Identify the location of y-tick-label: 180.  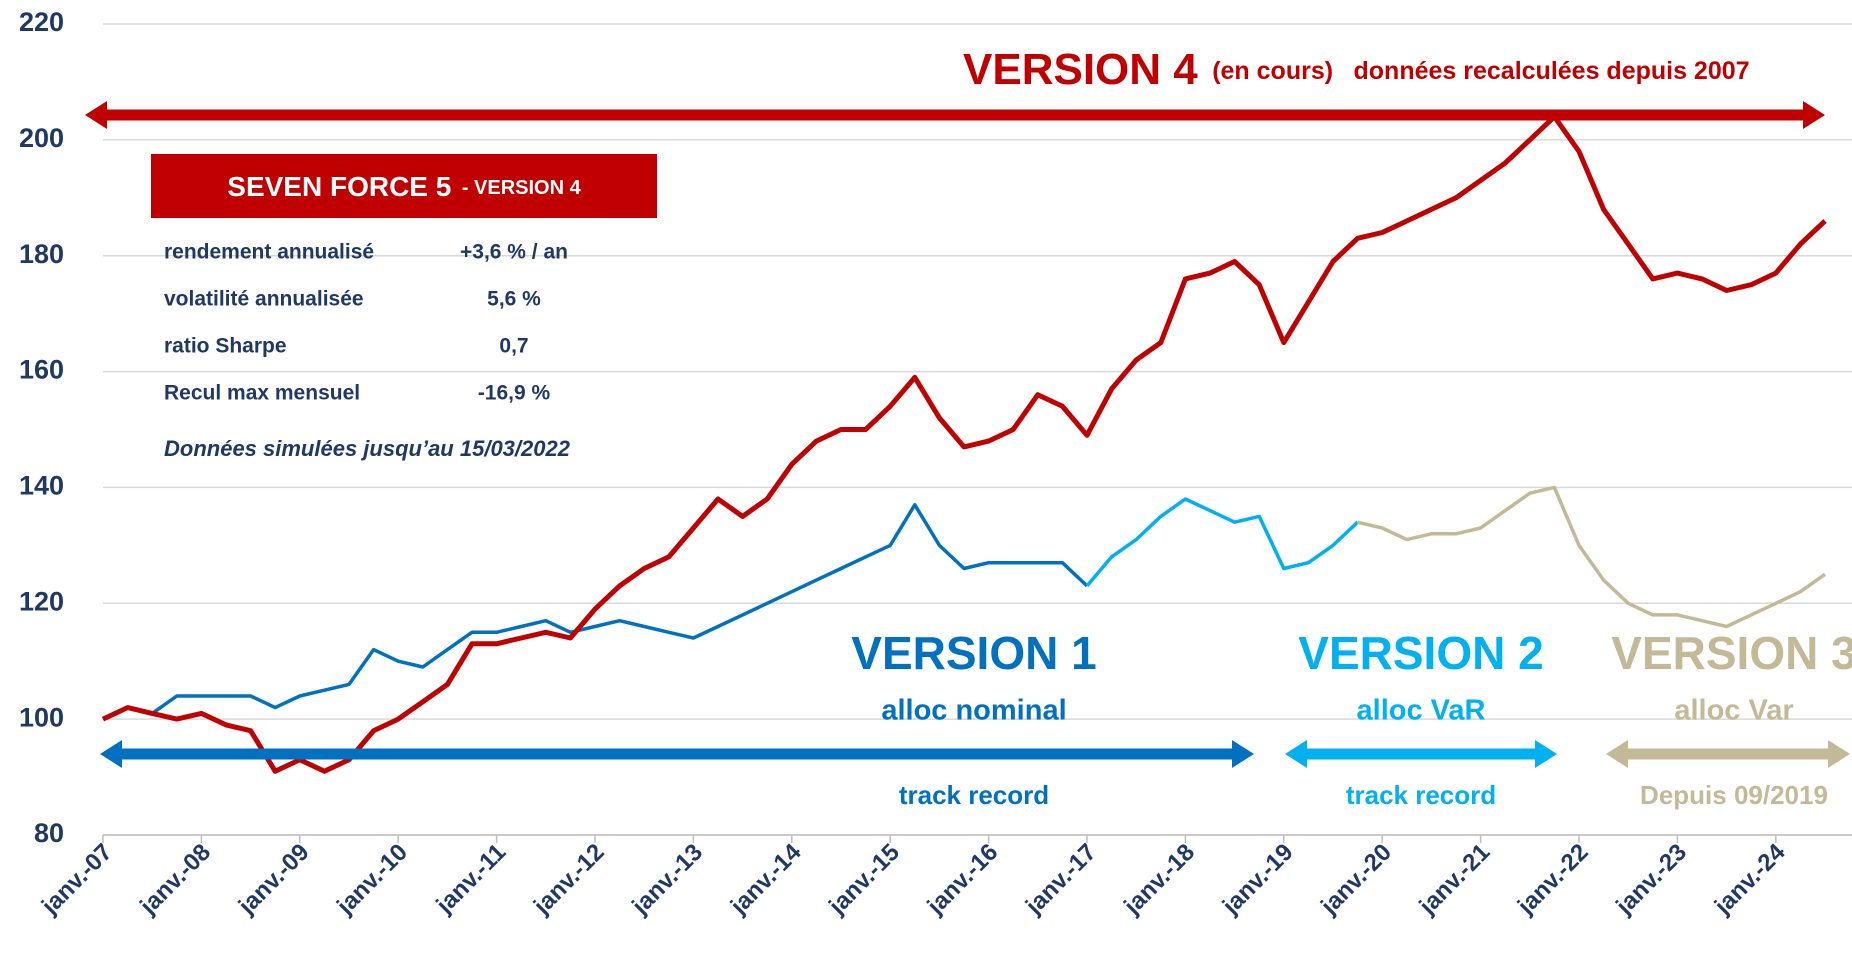
(41, 254).